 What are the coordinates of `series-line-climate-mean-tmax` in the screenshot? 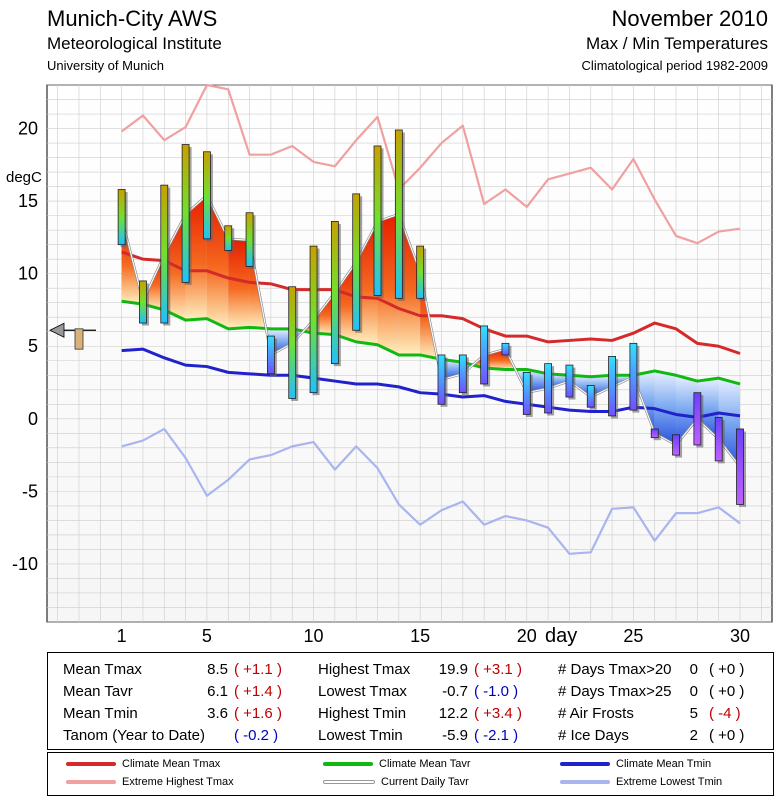 It's located at (431, 302).